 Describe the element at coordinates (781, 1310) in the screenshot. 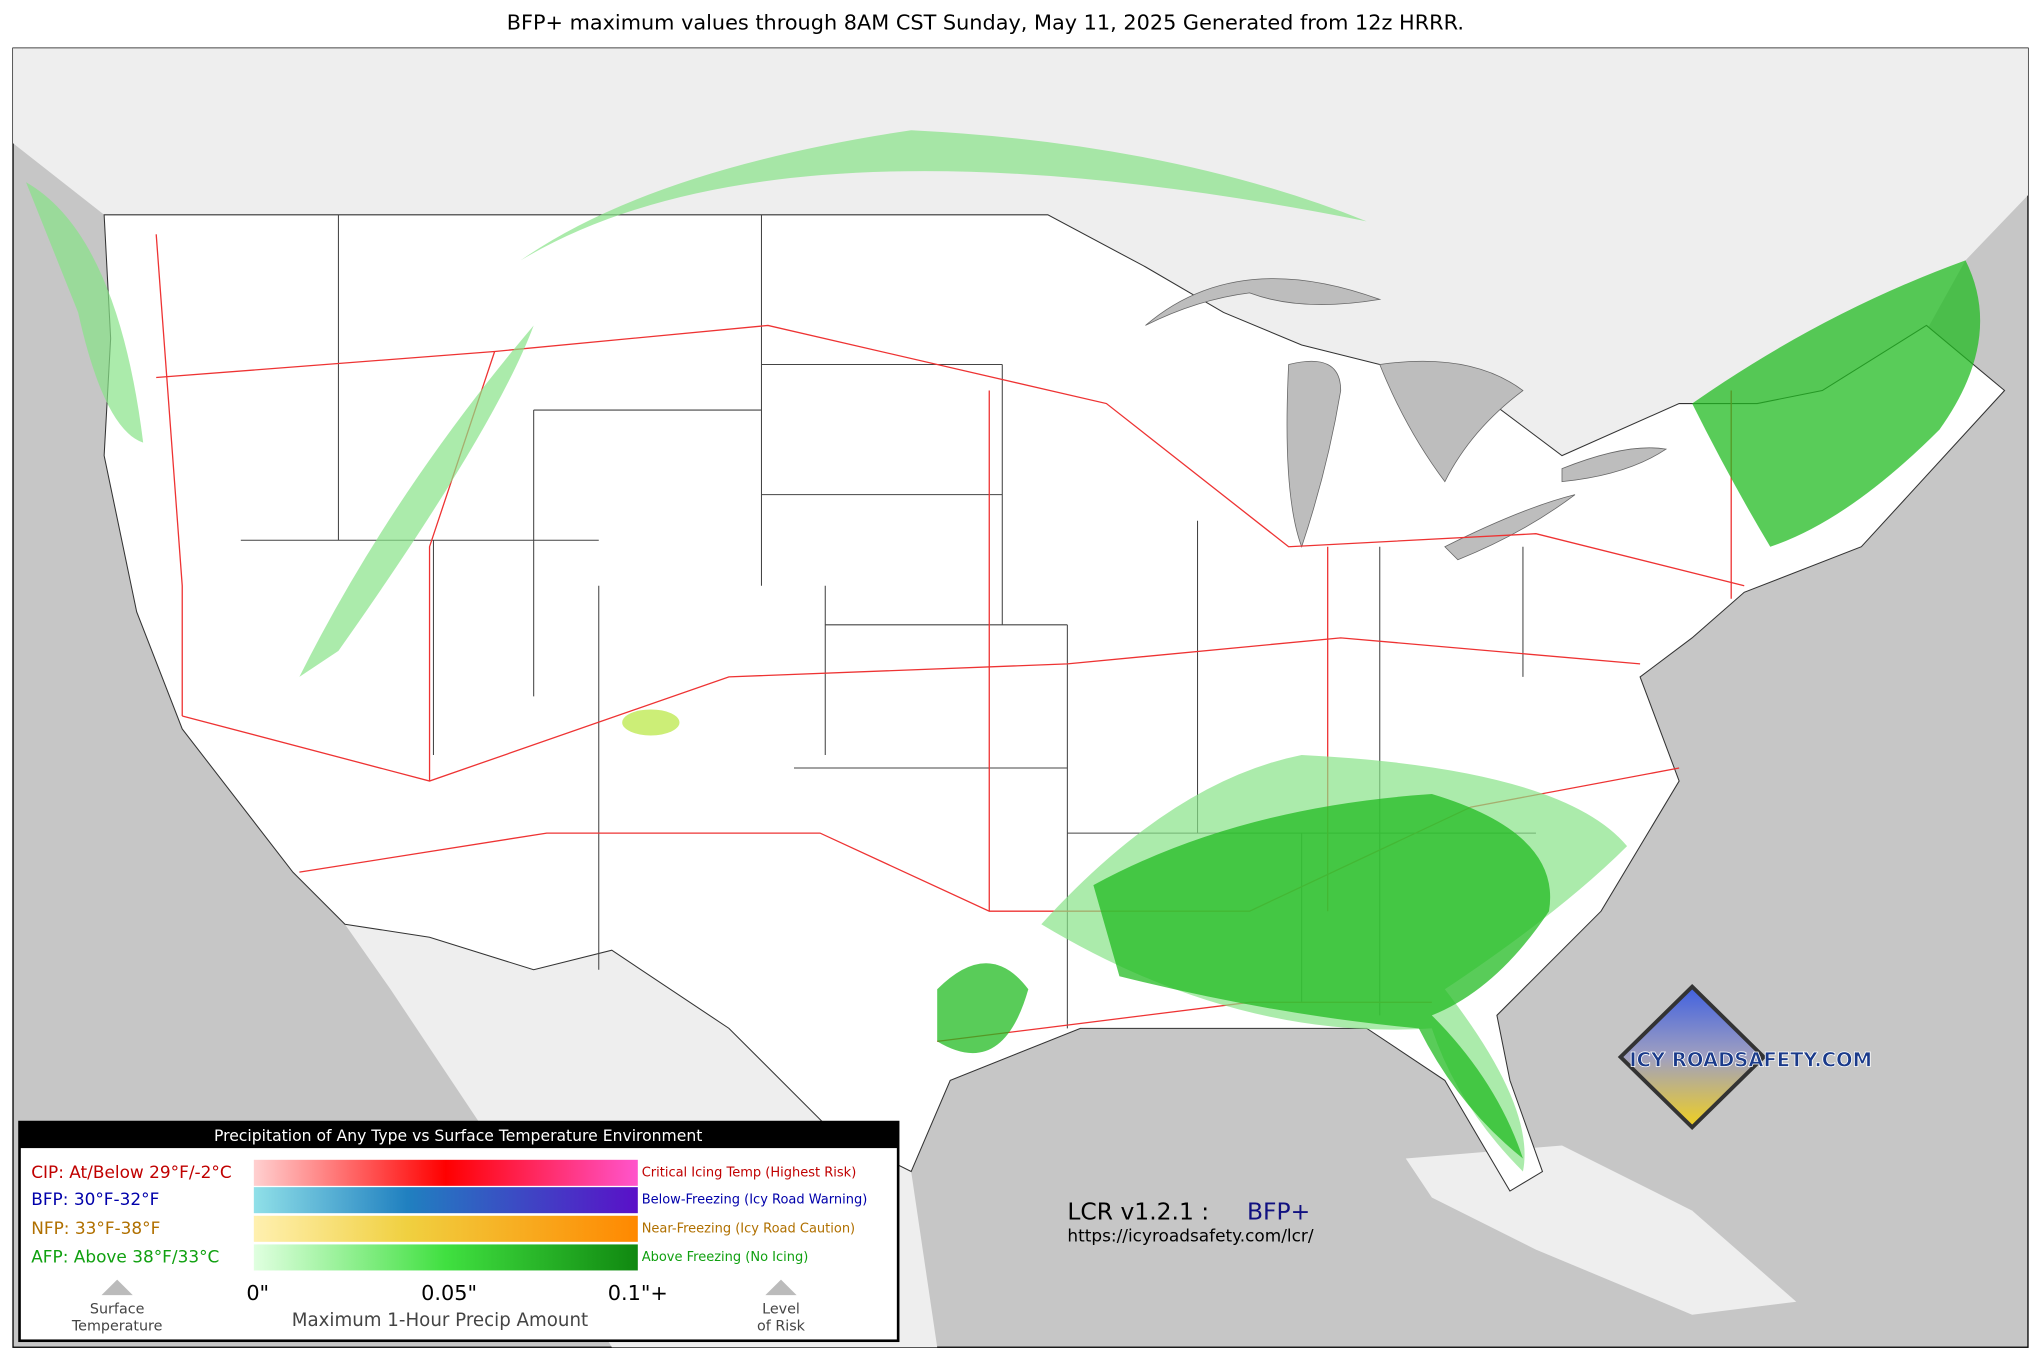

I see `caption: Level` at that location.